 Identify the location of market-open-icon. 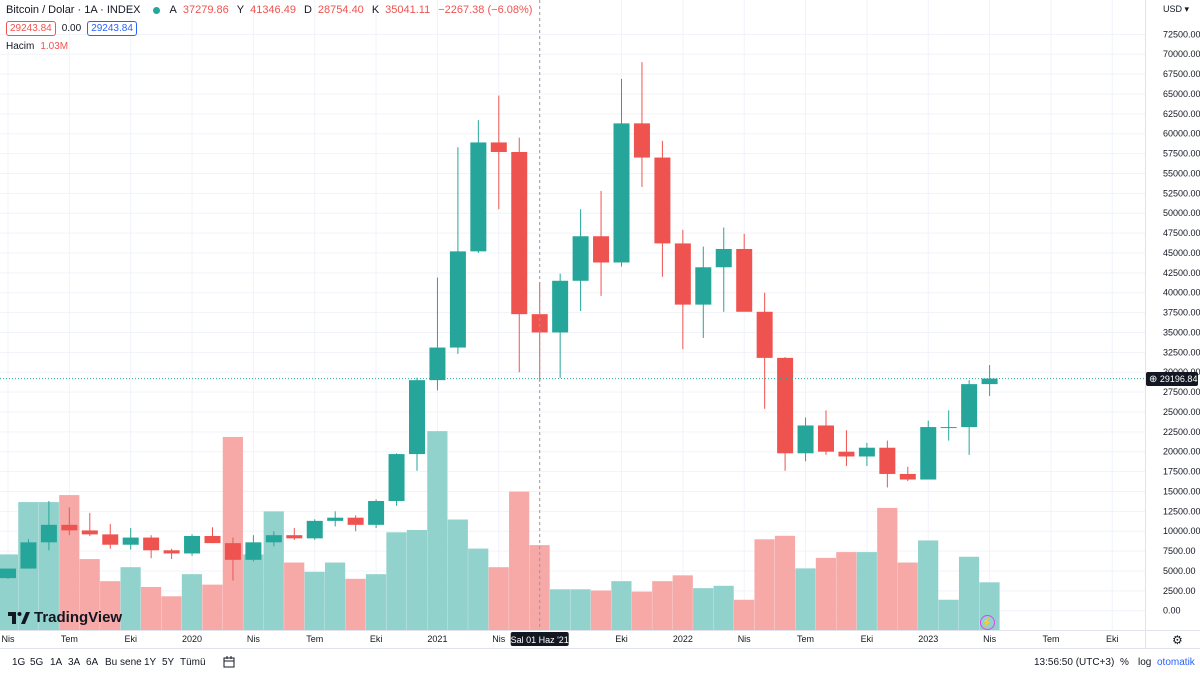
(156, 10).